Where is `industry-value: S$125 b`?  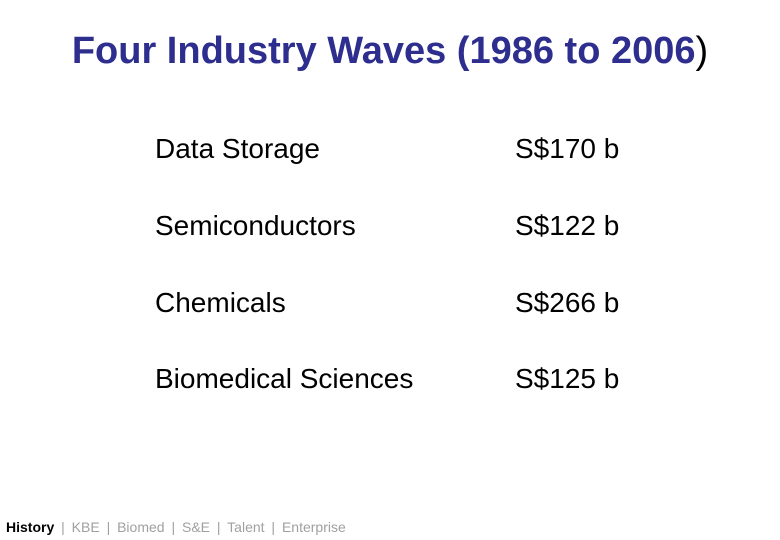
industry-value: S$125 b is located at coordinates (567, 378).